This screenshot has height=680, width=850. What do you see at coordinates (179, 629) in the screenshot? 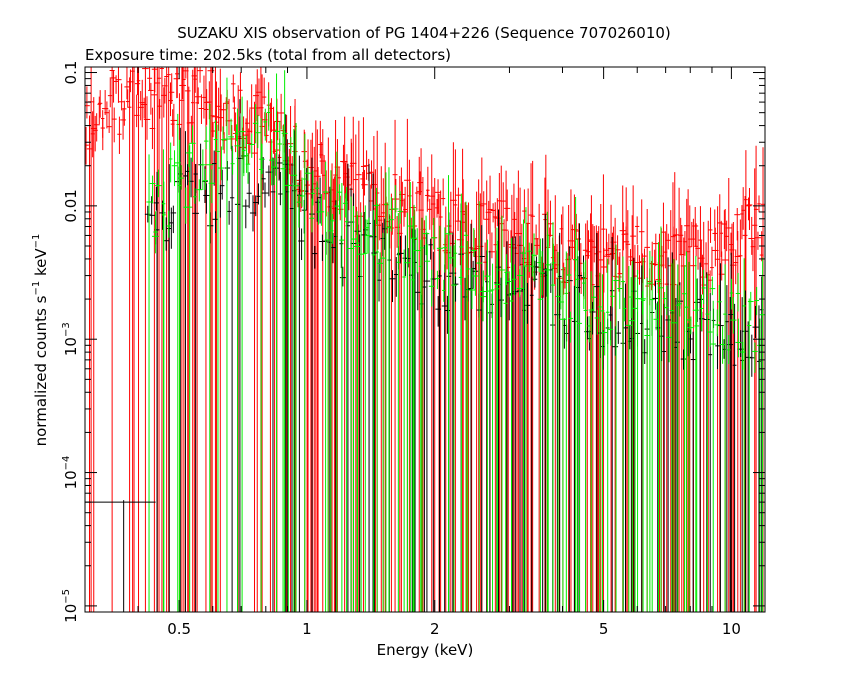
I see `x-tick-label: 0.5` at bounding box center [179, 629].